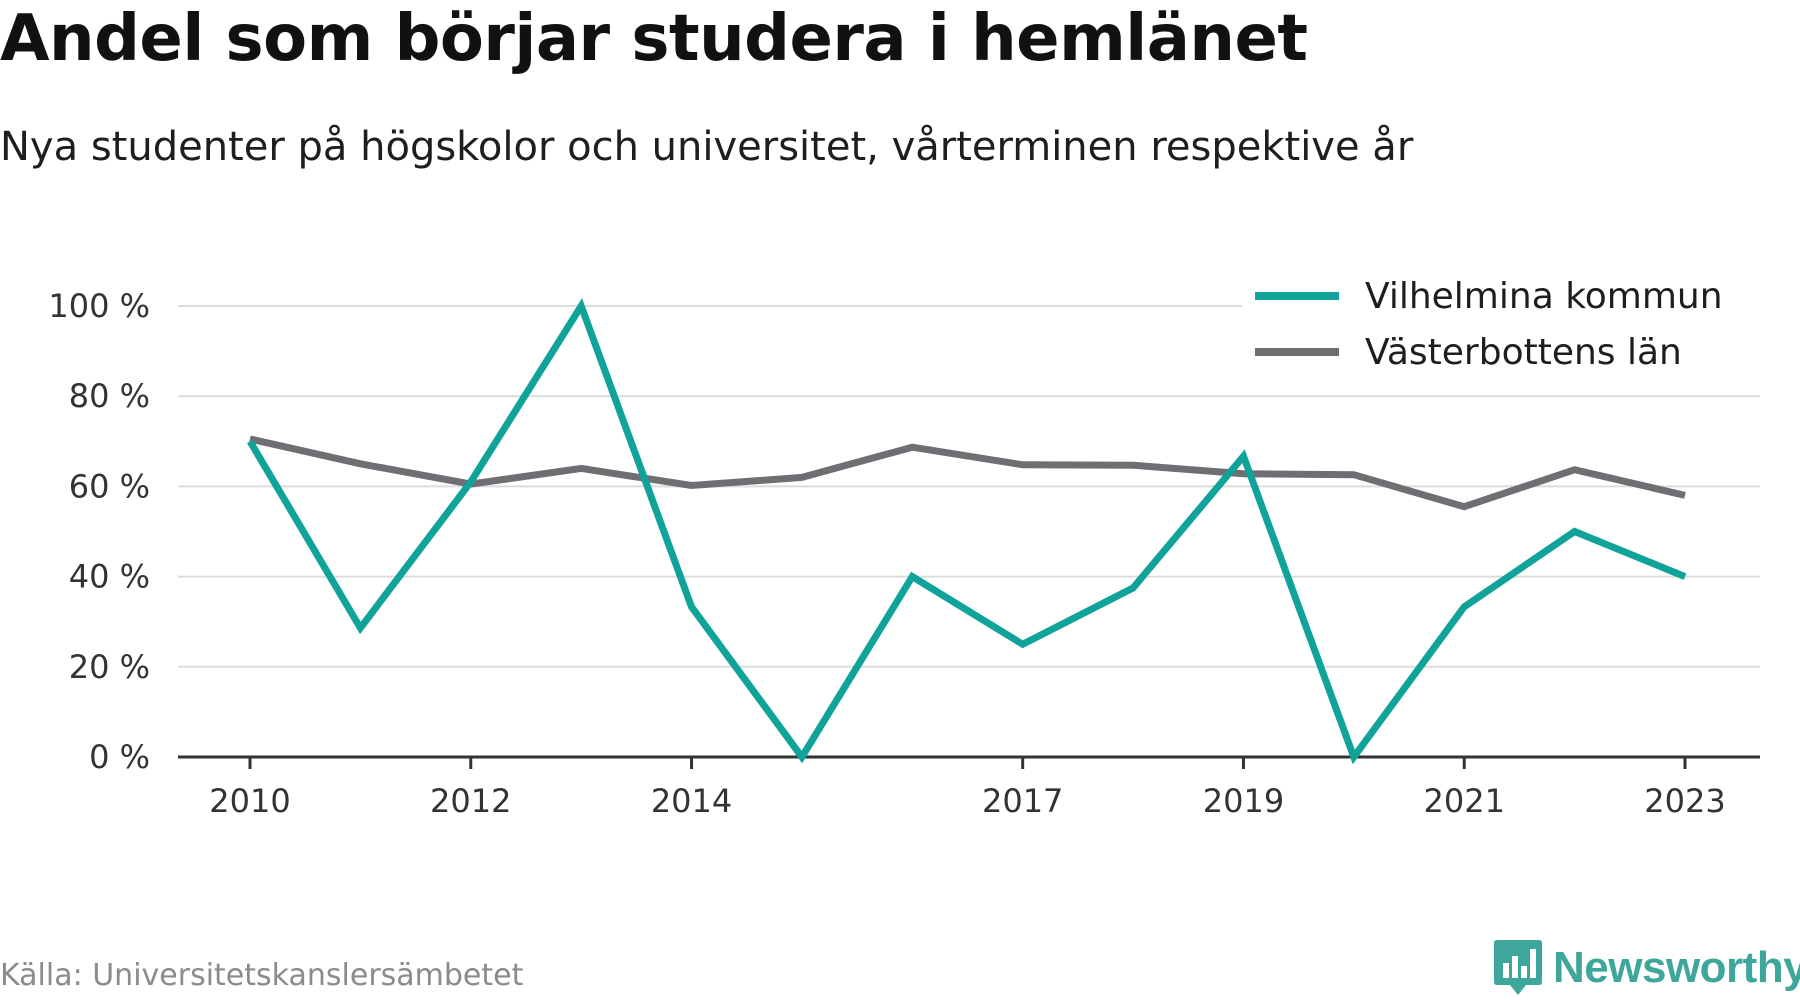  I want to click on x-tick-label: 2010, so click(249, 801).